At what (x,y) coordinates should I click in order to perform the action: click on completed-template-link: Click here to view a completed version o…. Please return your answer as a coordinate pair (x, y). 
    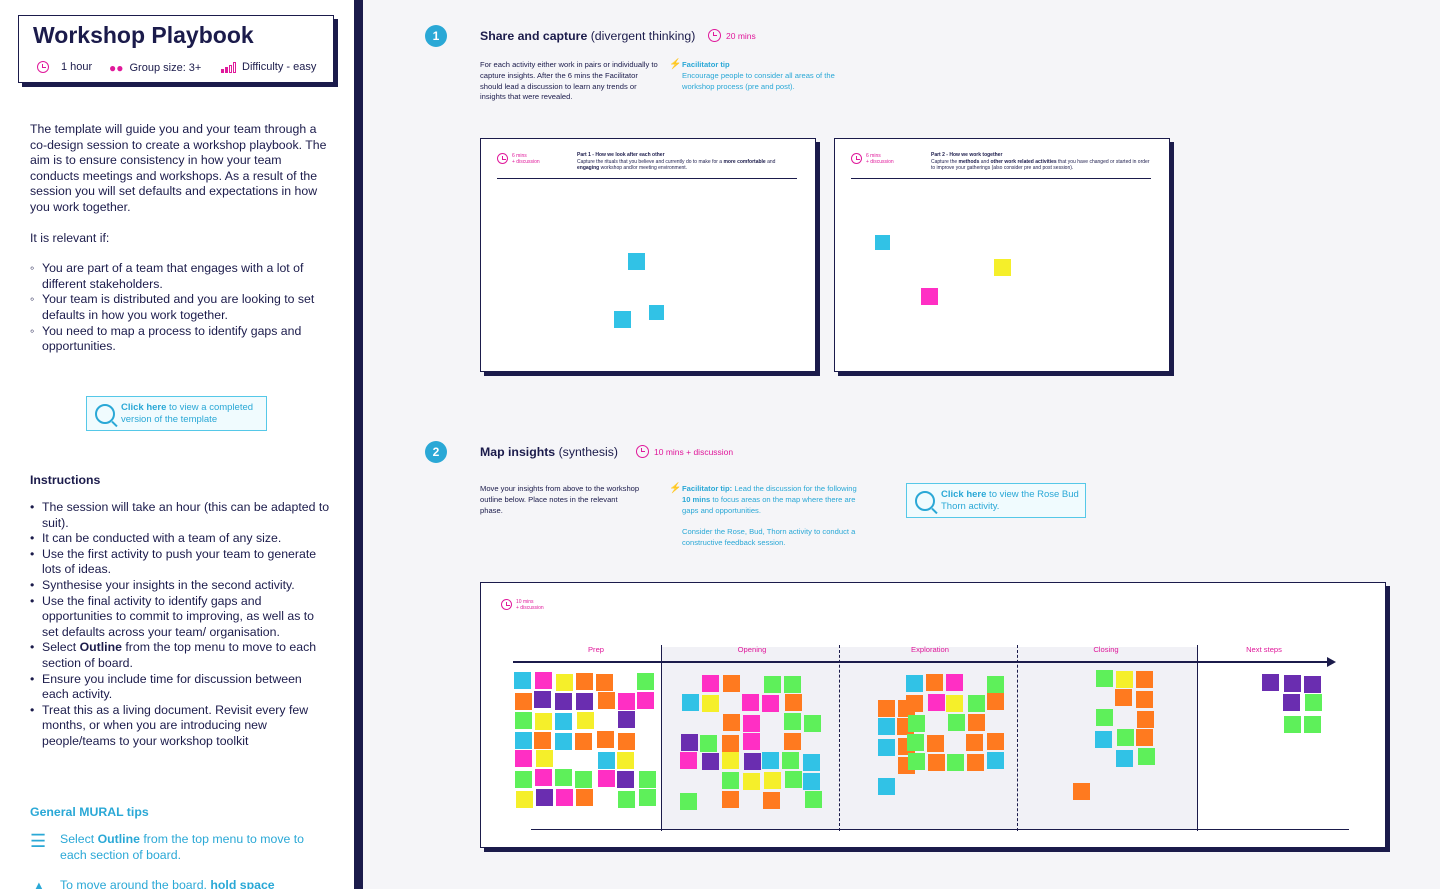
    Looking at the image, I should click on (176, 413).